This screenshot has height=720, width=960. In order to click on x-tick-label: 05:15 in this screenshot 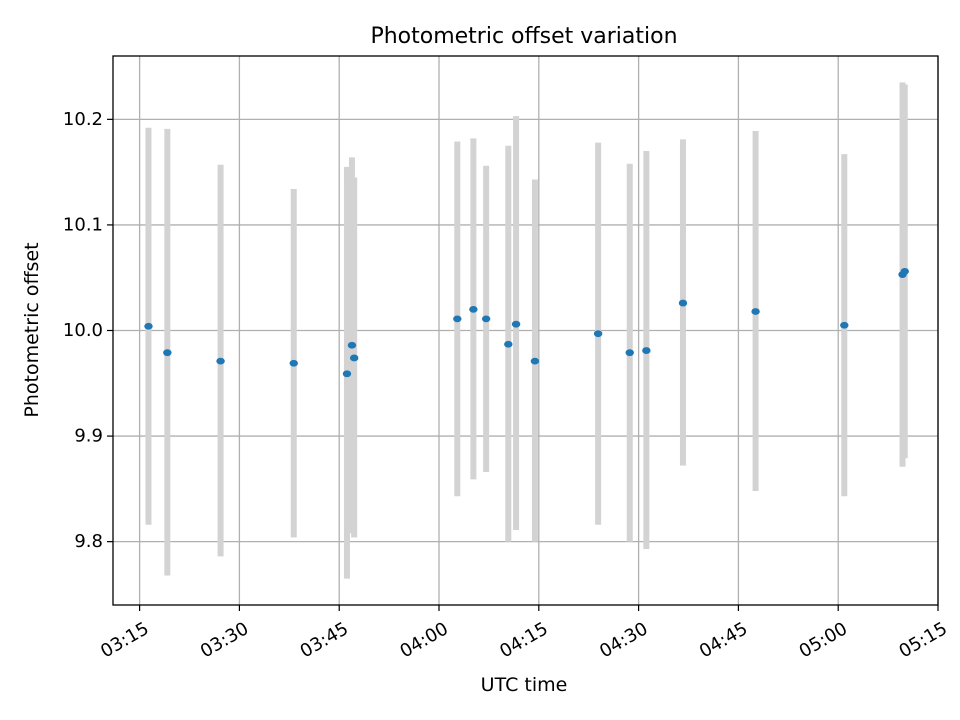, I will do `click(922, 640)`.